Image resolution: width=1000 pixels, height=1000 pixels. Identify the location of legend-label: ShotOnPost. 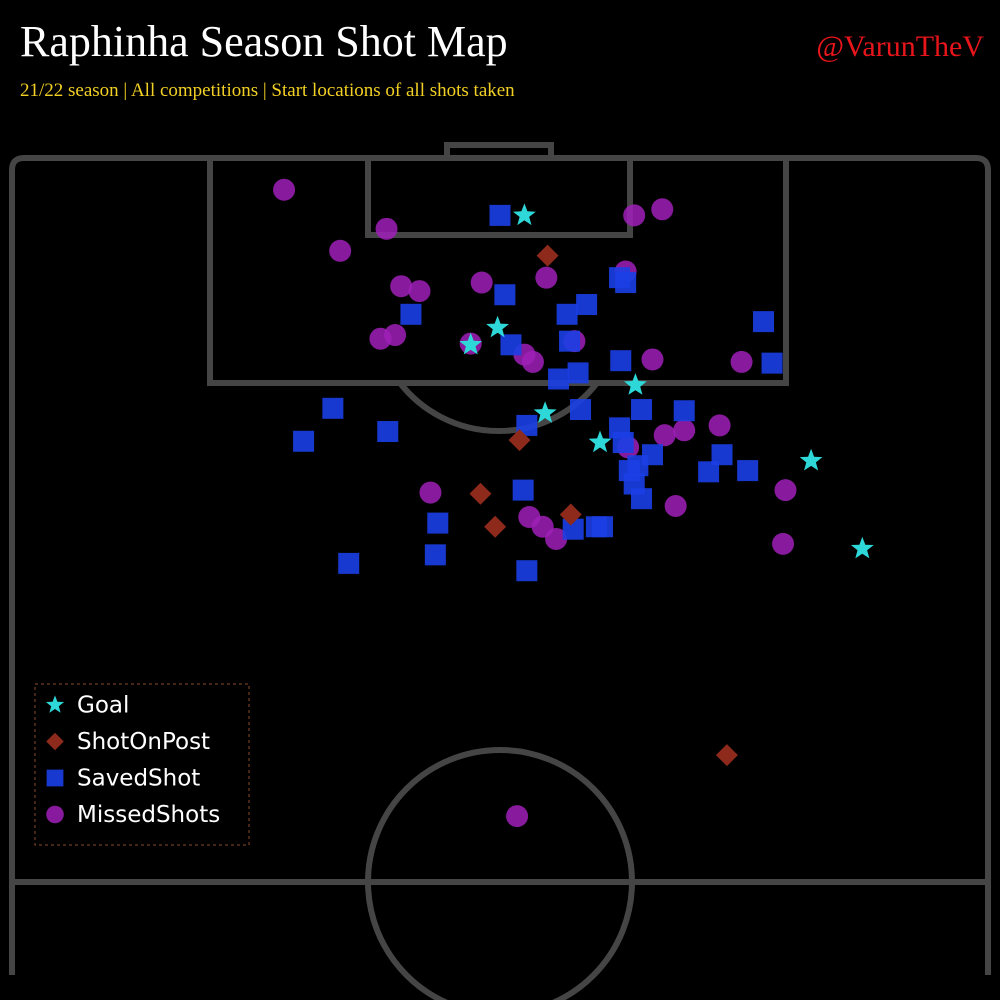
(143, 742).